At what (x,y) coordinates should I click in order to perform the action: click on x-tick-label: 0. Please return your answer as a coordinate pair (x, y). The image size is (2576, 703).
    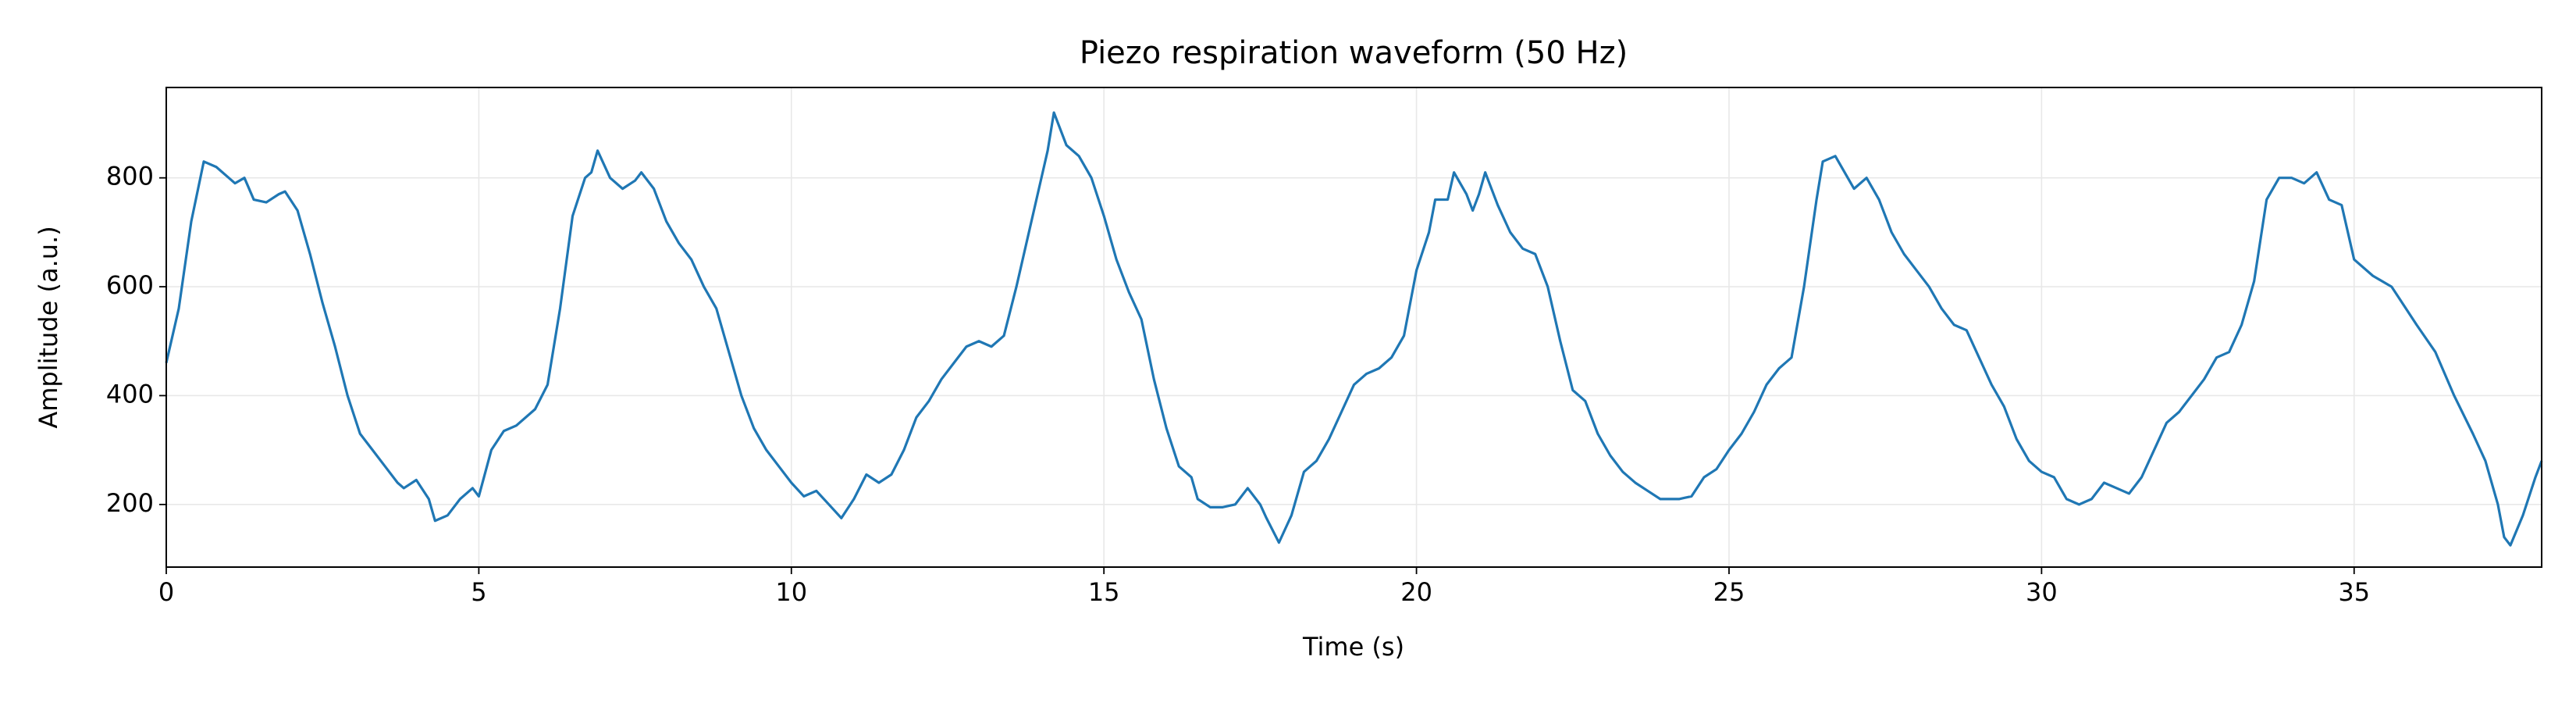
    Looking at the image, I should click on (166, 592).